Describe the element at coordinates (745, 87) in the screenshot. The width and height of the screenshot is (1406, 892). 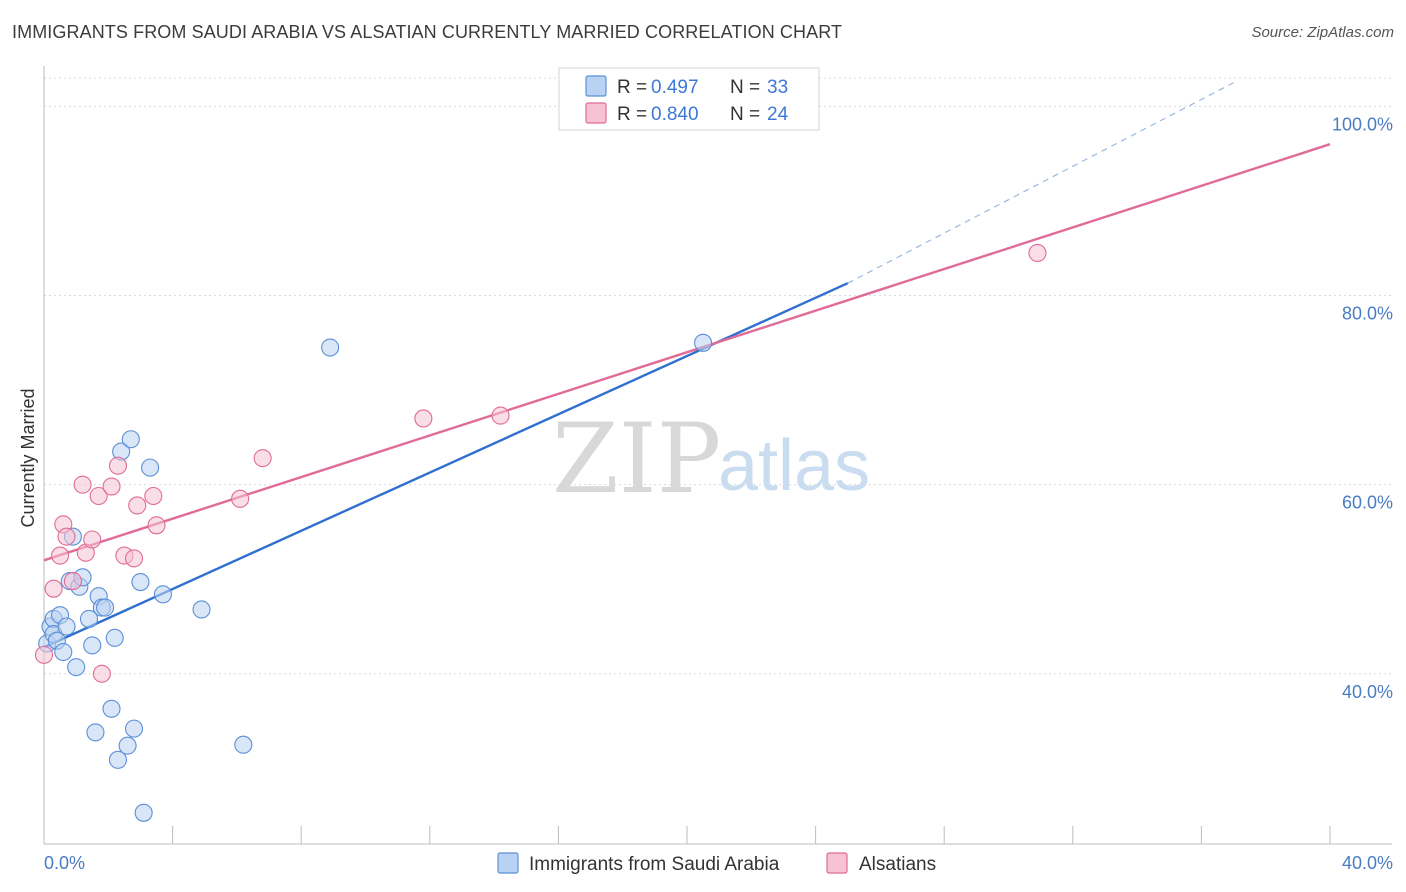
I see `legend-n-label-1: N =` at that location.